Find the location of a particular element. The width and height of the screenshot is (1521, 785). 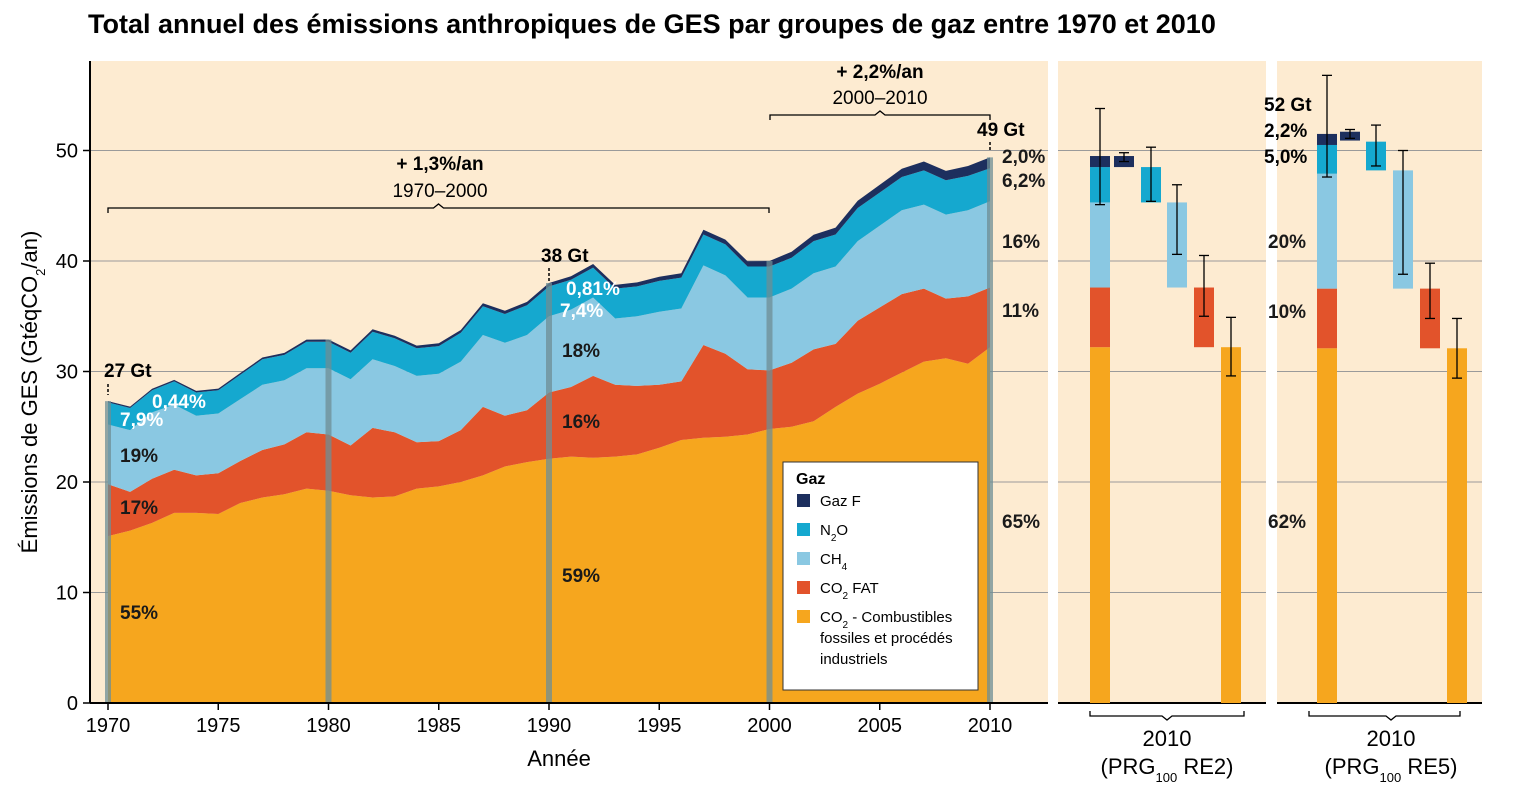

x-tick-label: 1995 is located at coordinates (659, 726).